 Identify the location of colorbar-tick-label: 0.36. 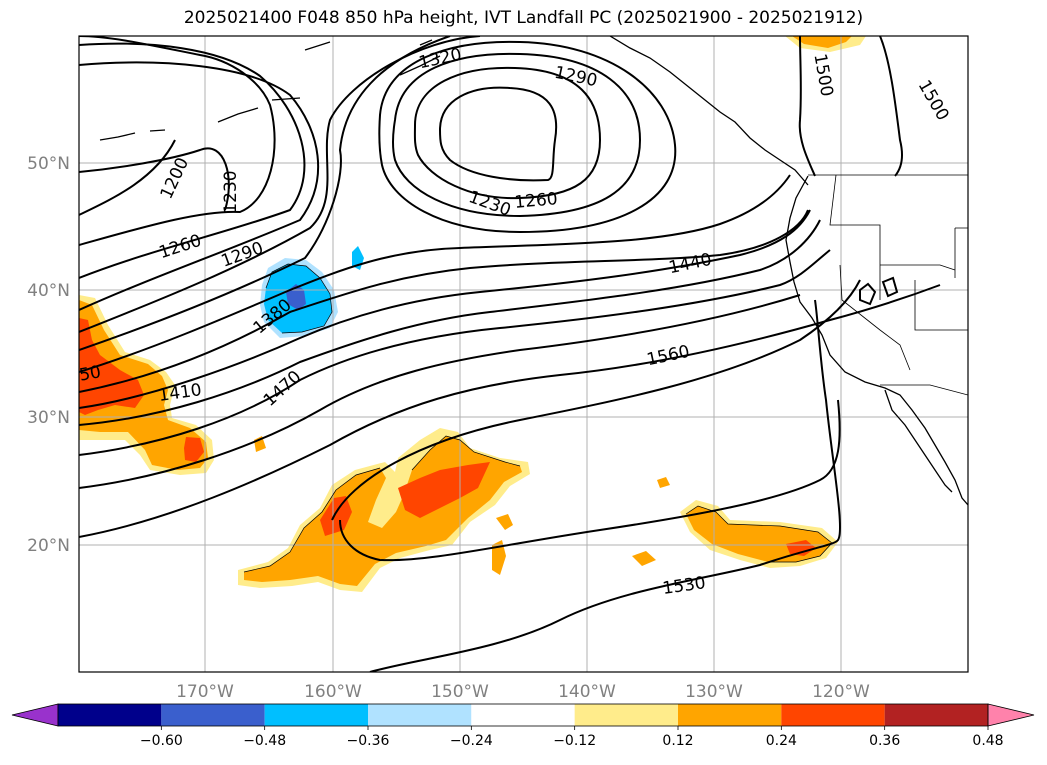
(884, 741).